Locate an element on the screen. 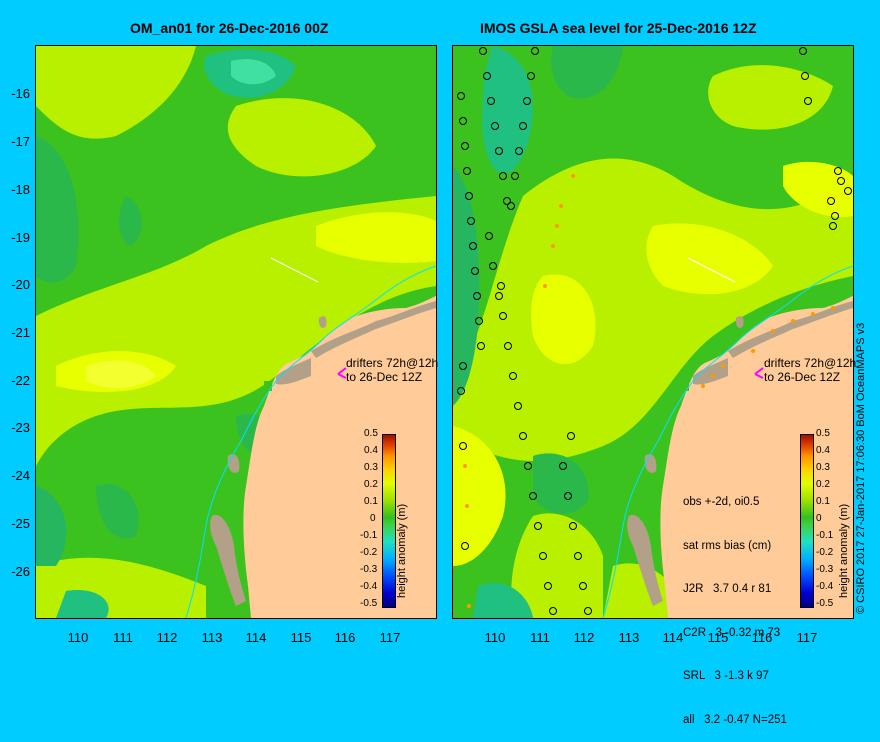 The width and height of the screenshot is (880, 742). colorbar-right is located at coordinates (807, 521).